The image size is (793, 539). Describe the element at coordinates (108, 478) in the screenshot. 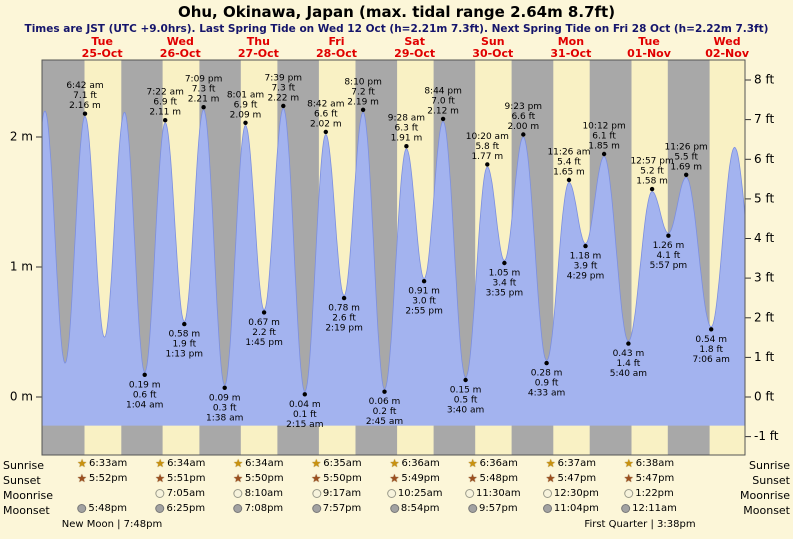

I see `time-text: 5:52pm` at that location.